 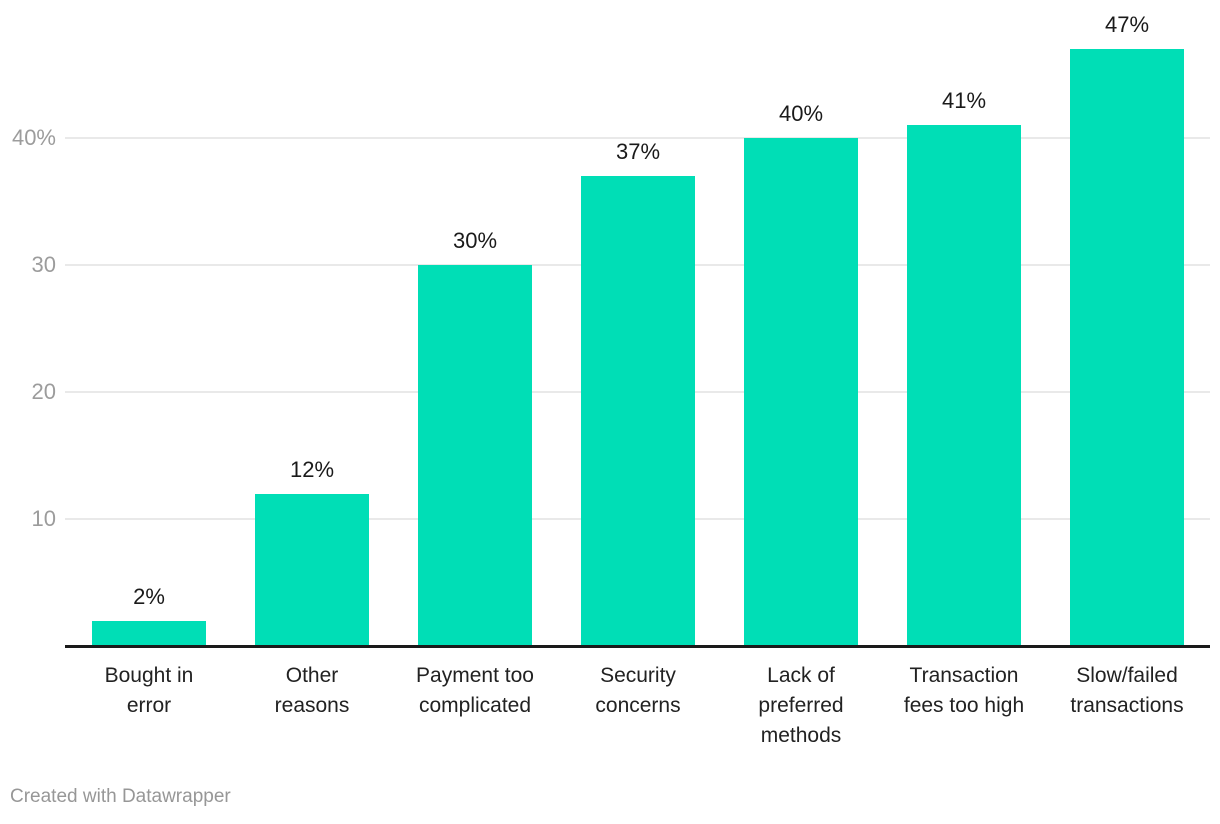 What do you see at coordinates (312, 705) in the screenshot?
I see `category-label-line: reasons` at bounding box center [312, 705].